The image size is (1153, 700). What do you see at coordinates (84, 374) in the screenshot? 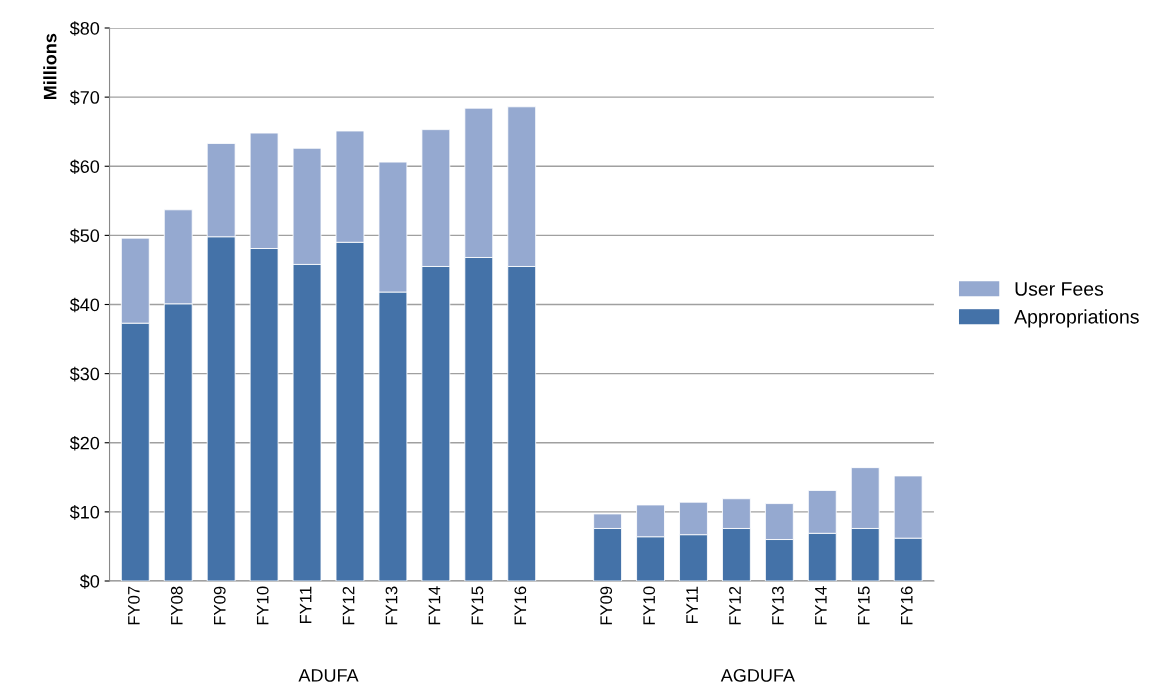
I see `y-tick-label: $30` at bounding box center [84, 374].